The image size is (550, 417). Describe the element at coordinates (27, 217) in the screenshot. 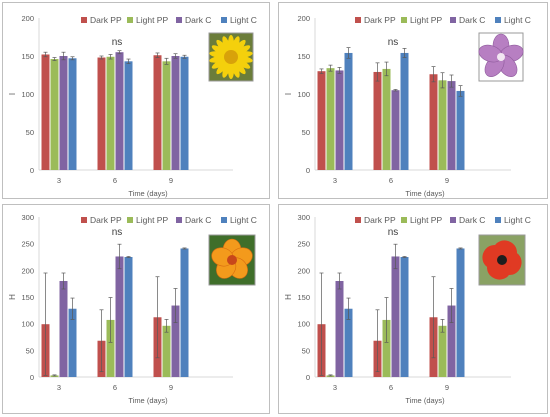

I see `y-tick-label: 300` at that location.